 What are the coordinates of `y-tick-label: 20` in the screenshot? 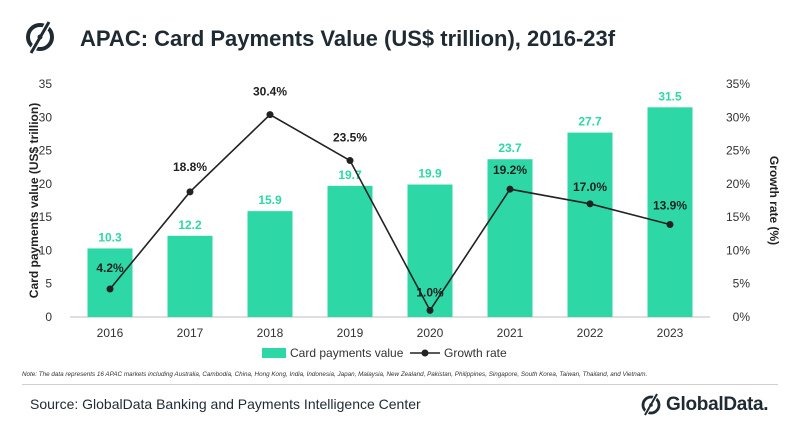 It's located at (46, 184).